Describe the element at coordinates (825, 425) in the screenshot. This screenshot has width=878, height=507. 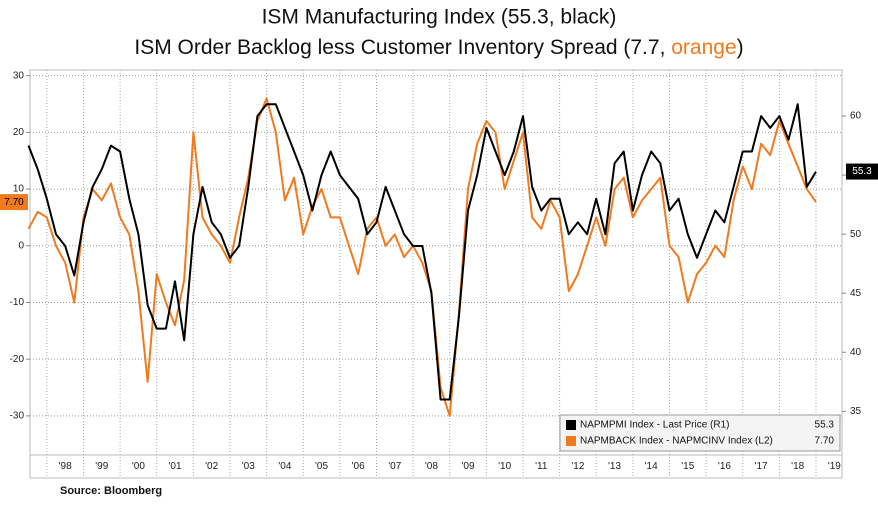
I see `legend-value: 55.3` at that location.